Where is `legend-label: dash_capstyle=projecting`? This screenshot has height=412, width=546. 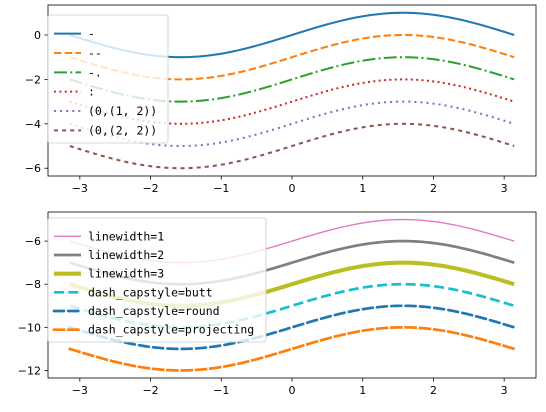
legend-label: dash_capstyle=projecting is located at coordinates (171, 330).